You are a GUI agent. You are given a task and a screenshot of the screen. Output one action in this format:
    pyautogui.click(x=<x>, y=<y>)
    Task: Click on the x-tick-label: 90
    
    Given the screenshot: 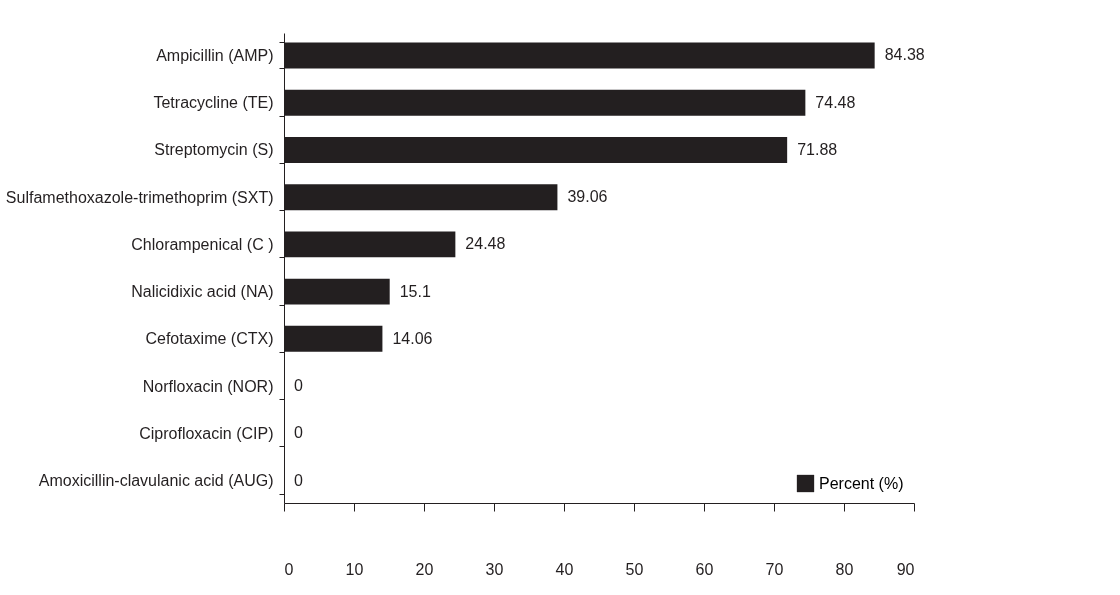 What is the action you would take?
    pyautogui.click(x=905, y=569)
    